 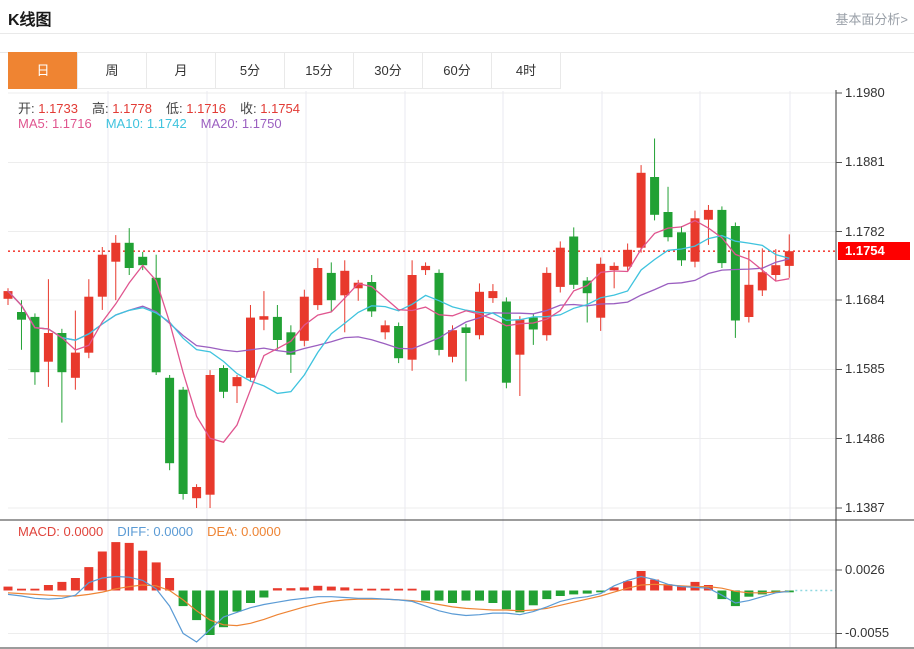 I want to click on tab-日: 日, so click(x=43, y=70).